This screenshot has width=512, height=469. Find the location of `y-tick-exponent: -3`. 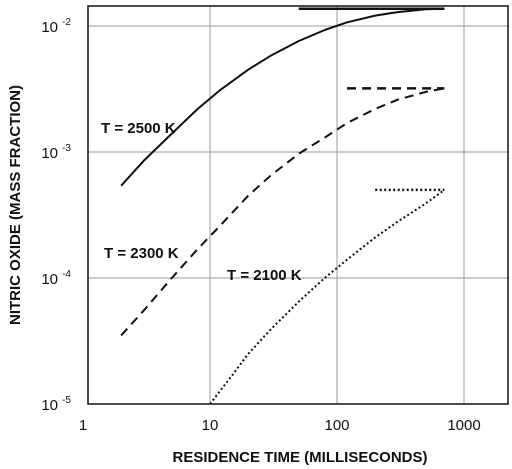

y-tick-exponent: -3 is located at coordinates (66, 148).